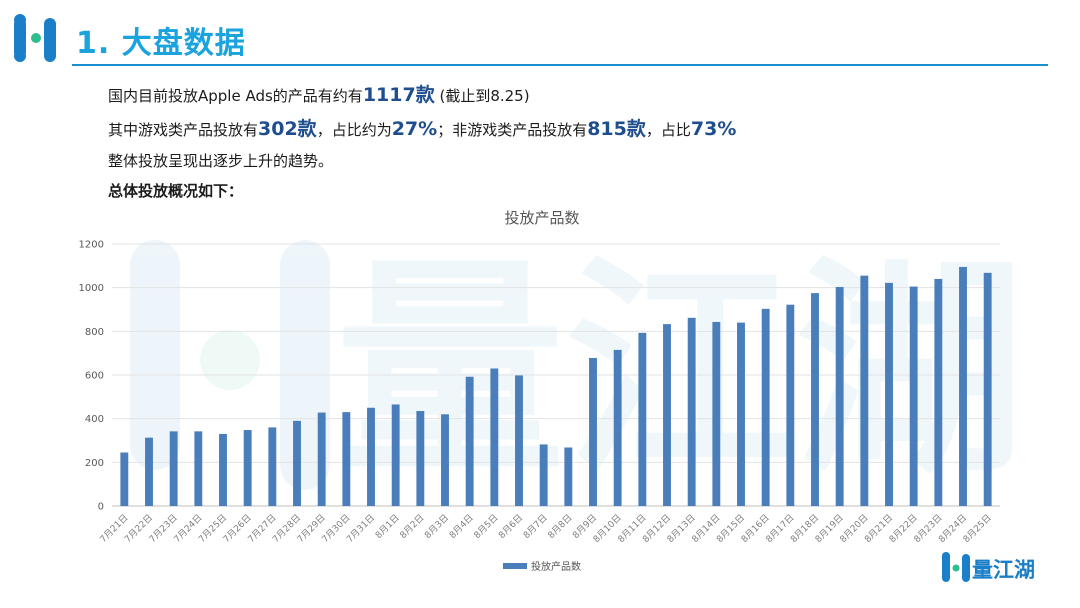  I want to click on x-tick-label: 8月6日, so click(511, 526).